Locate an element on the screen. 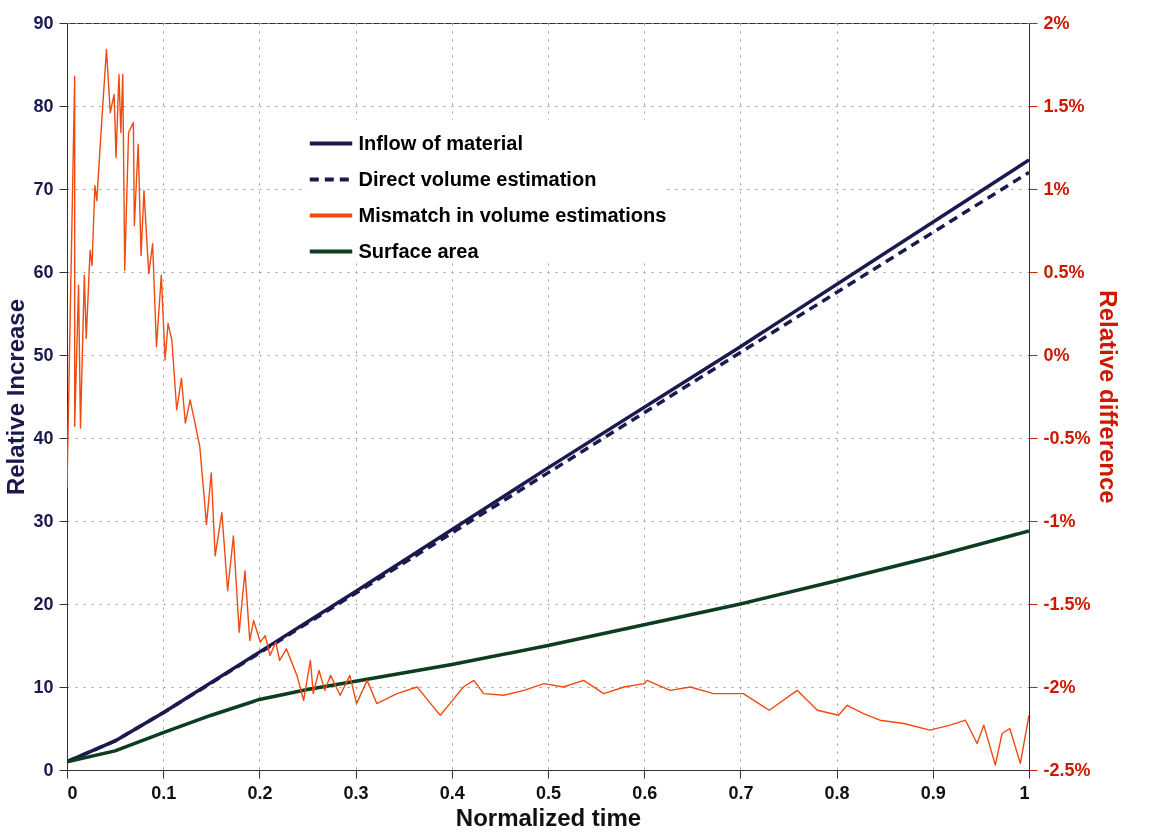  y2-tick-label: -2.5% is located at coordinates (1067, 769).